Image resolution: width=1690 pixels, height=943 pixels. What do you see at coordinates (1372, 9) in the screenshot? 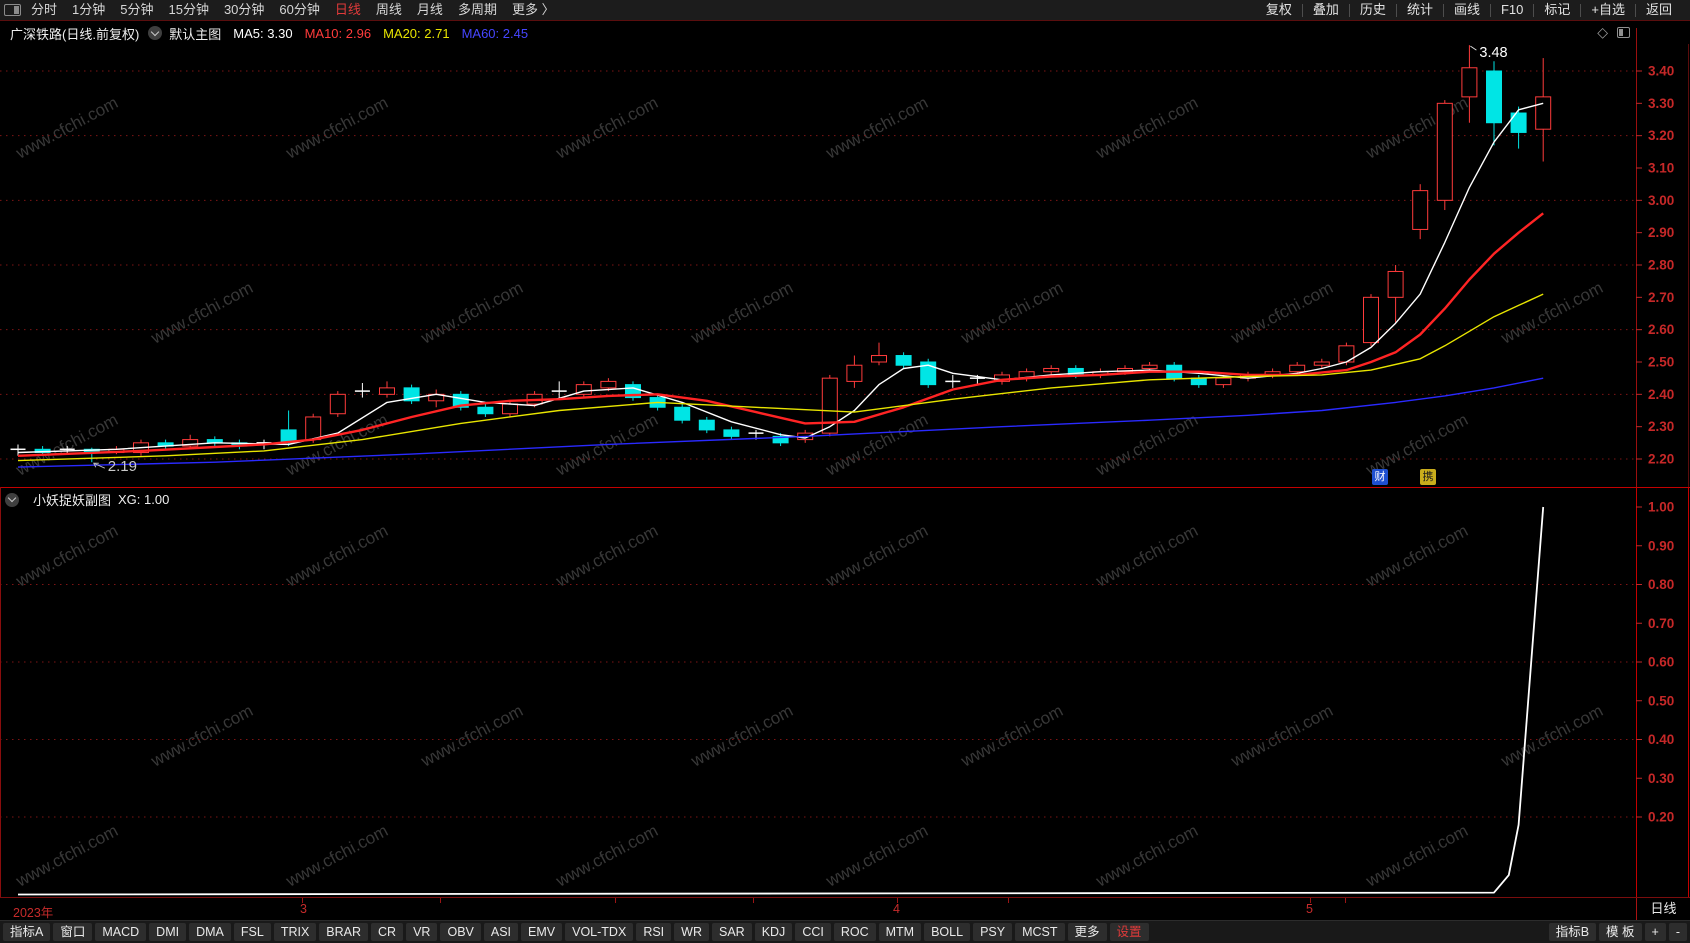
I see `action-menu-item-2: 历史` at bounding box center [1372, 9].